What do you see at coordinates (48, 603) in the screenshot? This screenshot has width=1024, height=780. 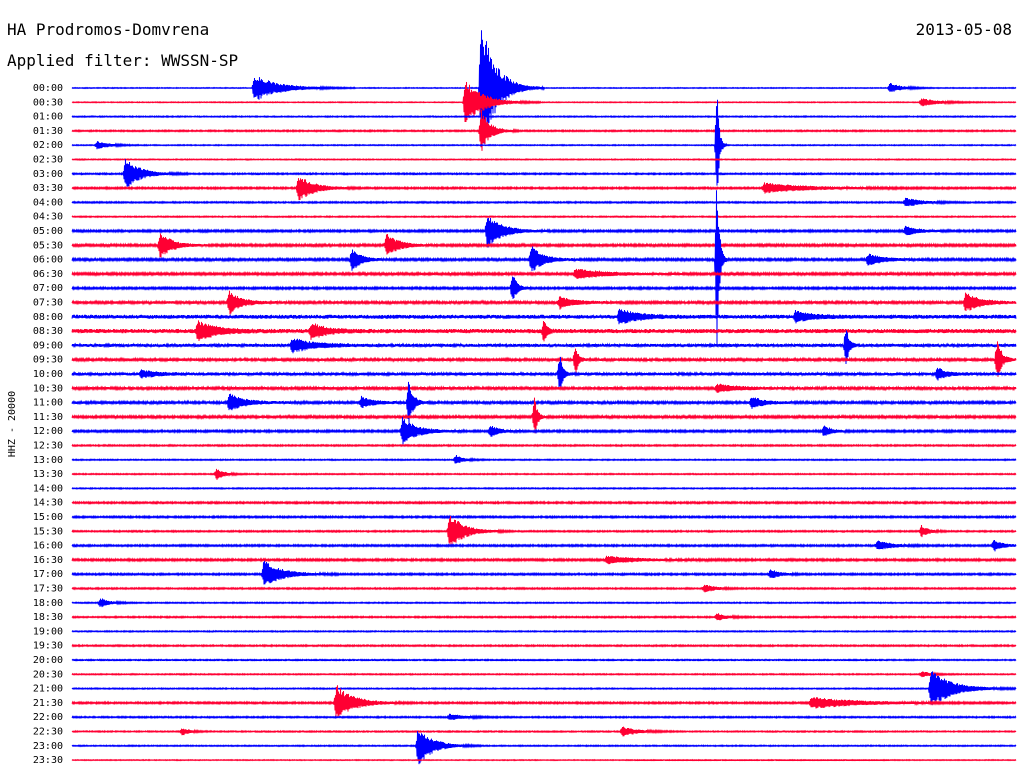 I see `row-time-label: 18:00` at bounding box center [48, 603].